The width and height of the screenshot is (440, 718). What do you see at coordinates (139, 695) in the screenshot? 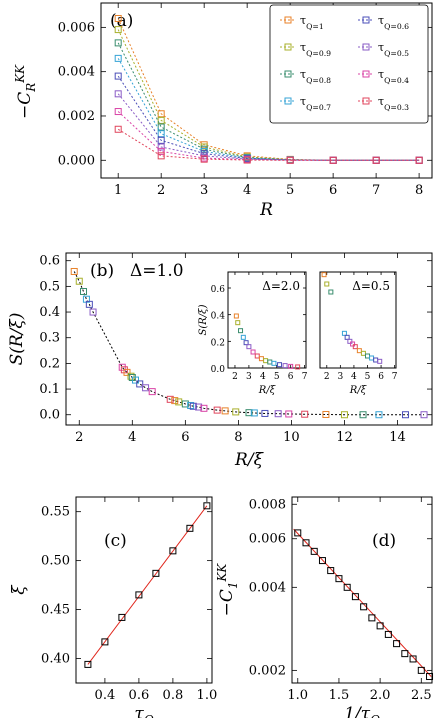
I see `x-tick-label: 0.6` at bounding box center [139, 695].